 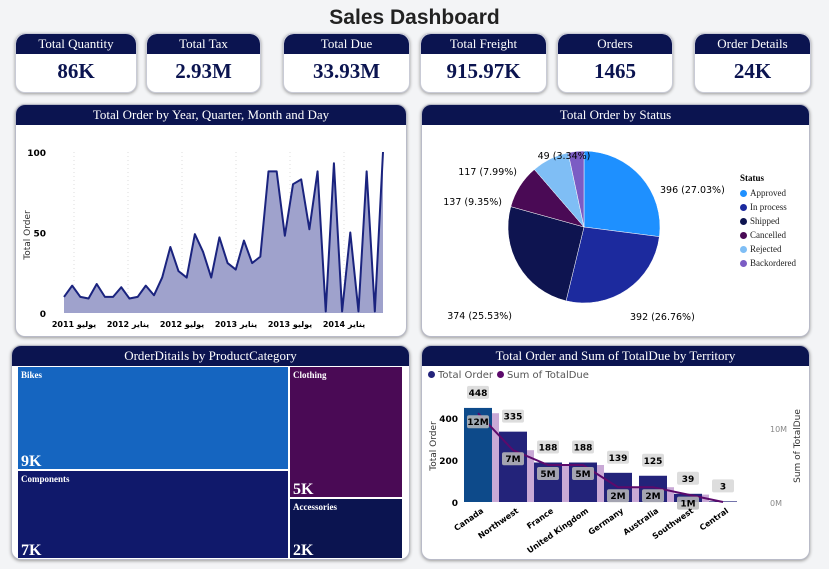 What do you see at coordinates (236, 324) in the screenshot?
I see `x-tick-label: يناير 2013` at bounding box center [236, 324].